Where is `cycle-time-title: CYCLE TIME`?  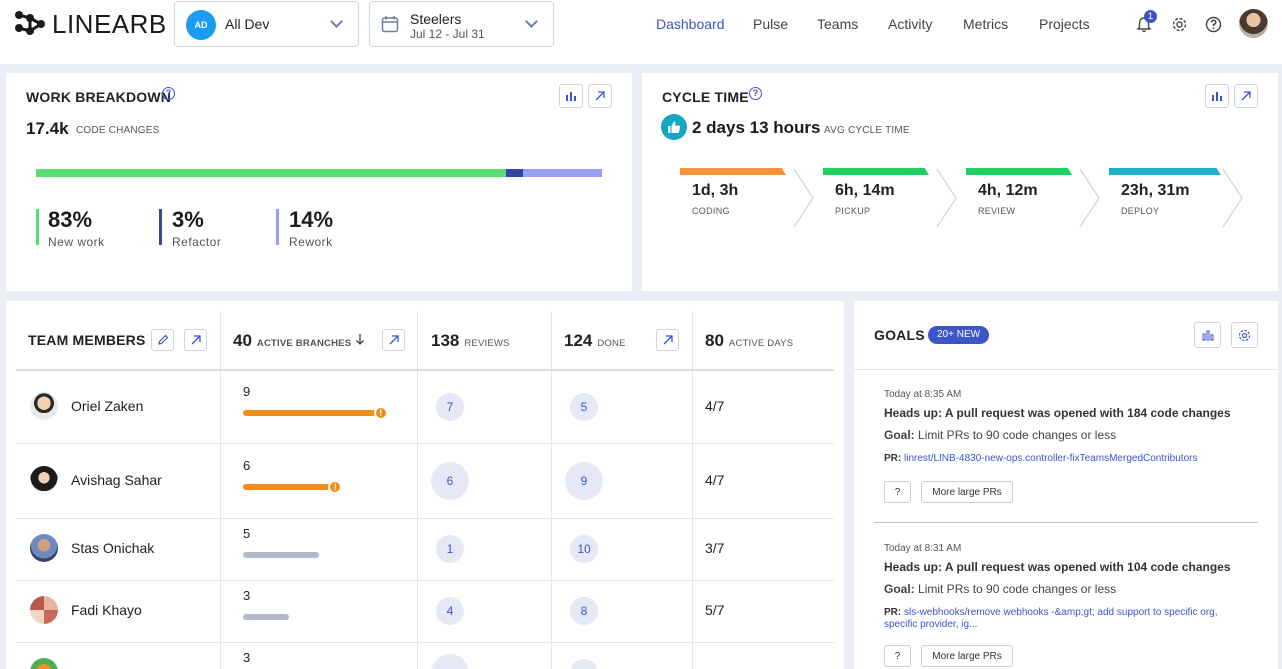 cycle-time-title: CYCLE TIME is located at coordinates (705, 97).